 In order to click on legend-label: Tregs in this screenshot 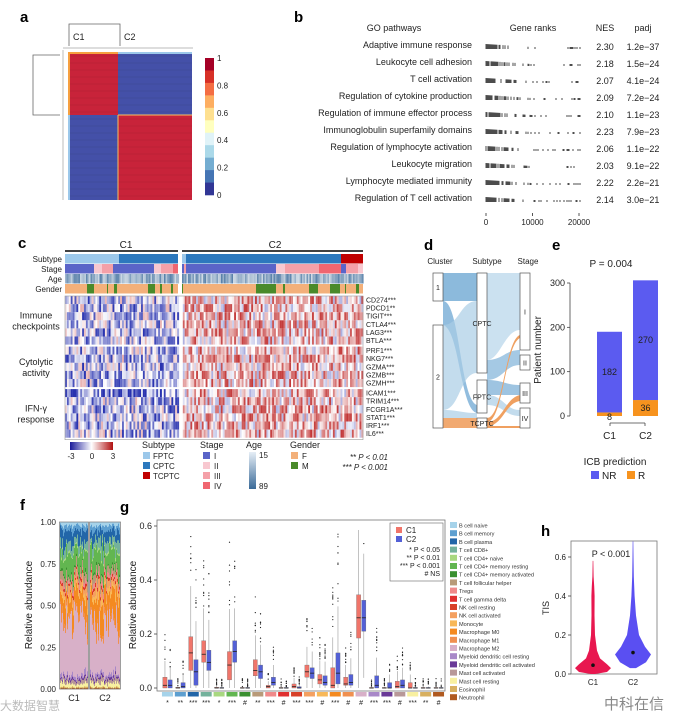, I will do `click(466, 592)`.